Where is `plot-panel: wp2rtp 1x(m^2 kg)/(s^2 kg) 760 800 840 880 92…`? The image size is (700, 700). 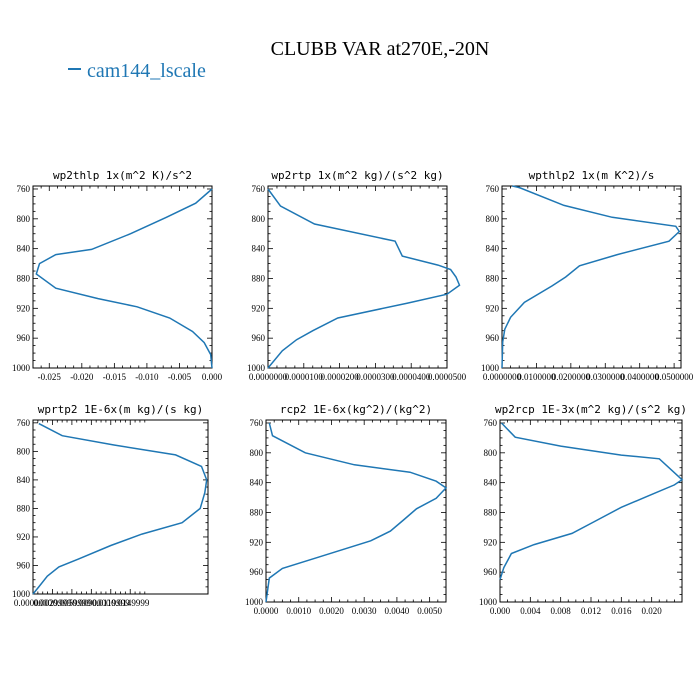
plot-panel: wp2rtp 1x(m^2 kg)/(s^2 kg) 760 800 840 880 92… is located at coordinates (357, 275).